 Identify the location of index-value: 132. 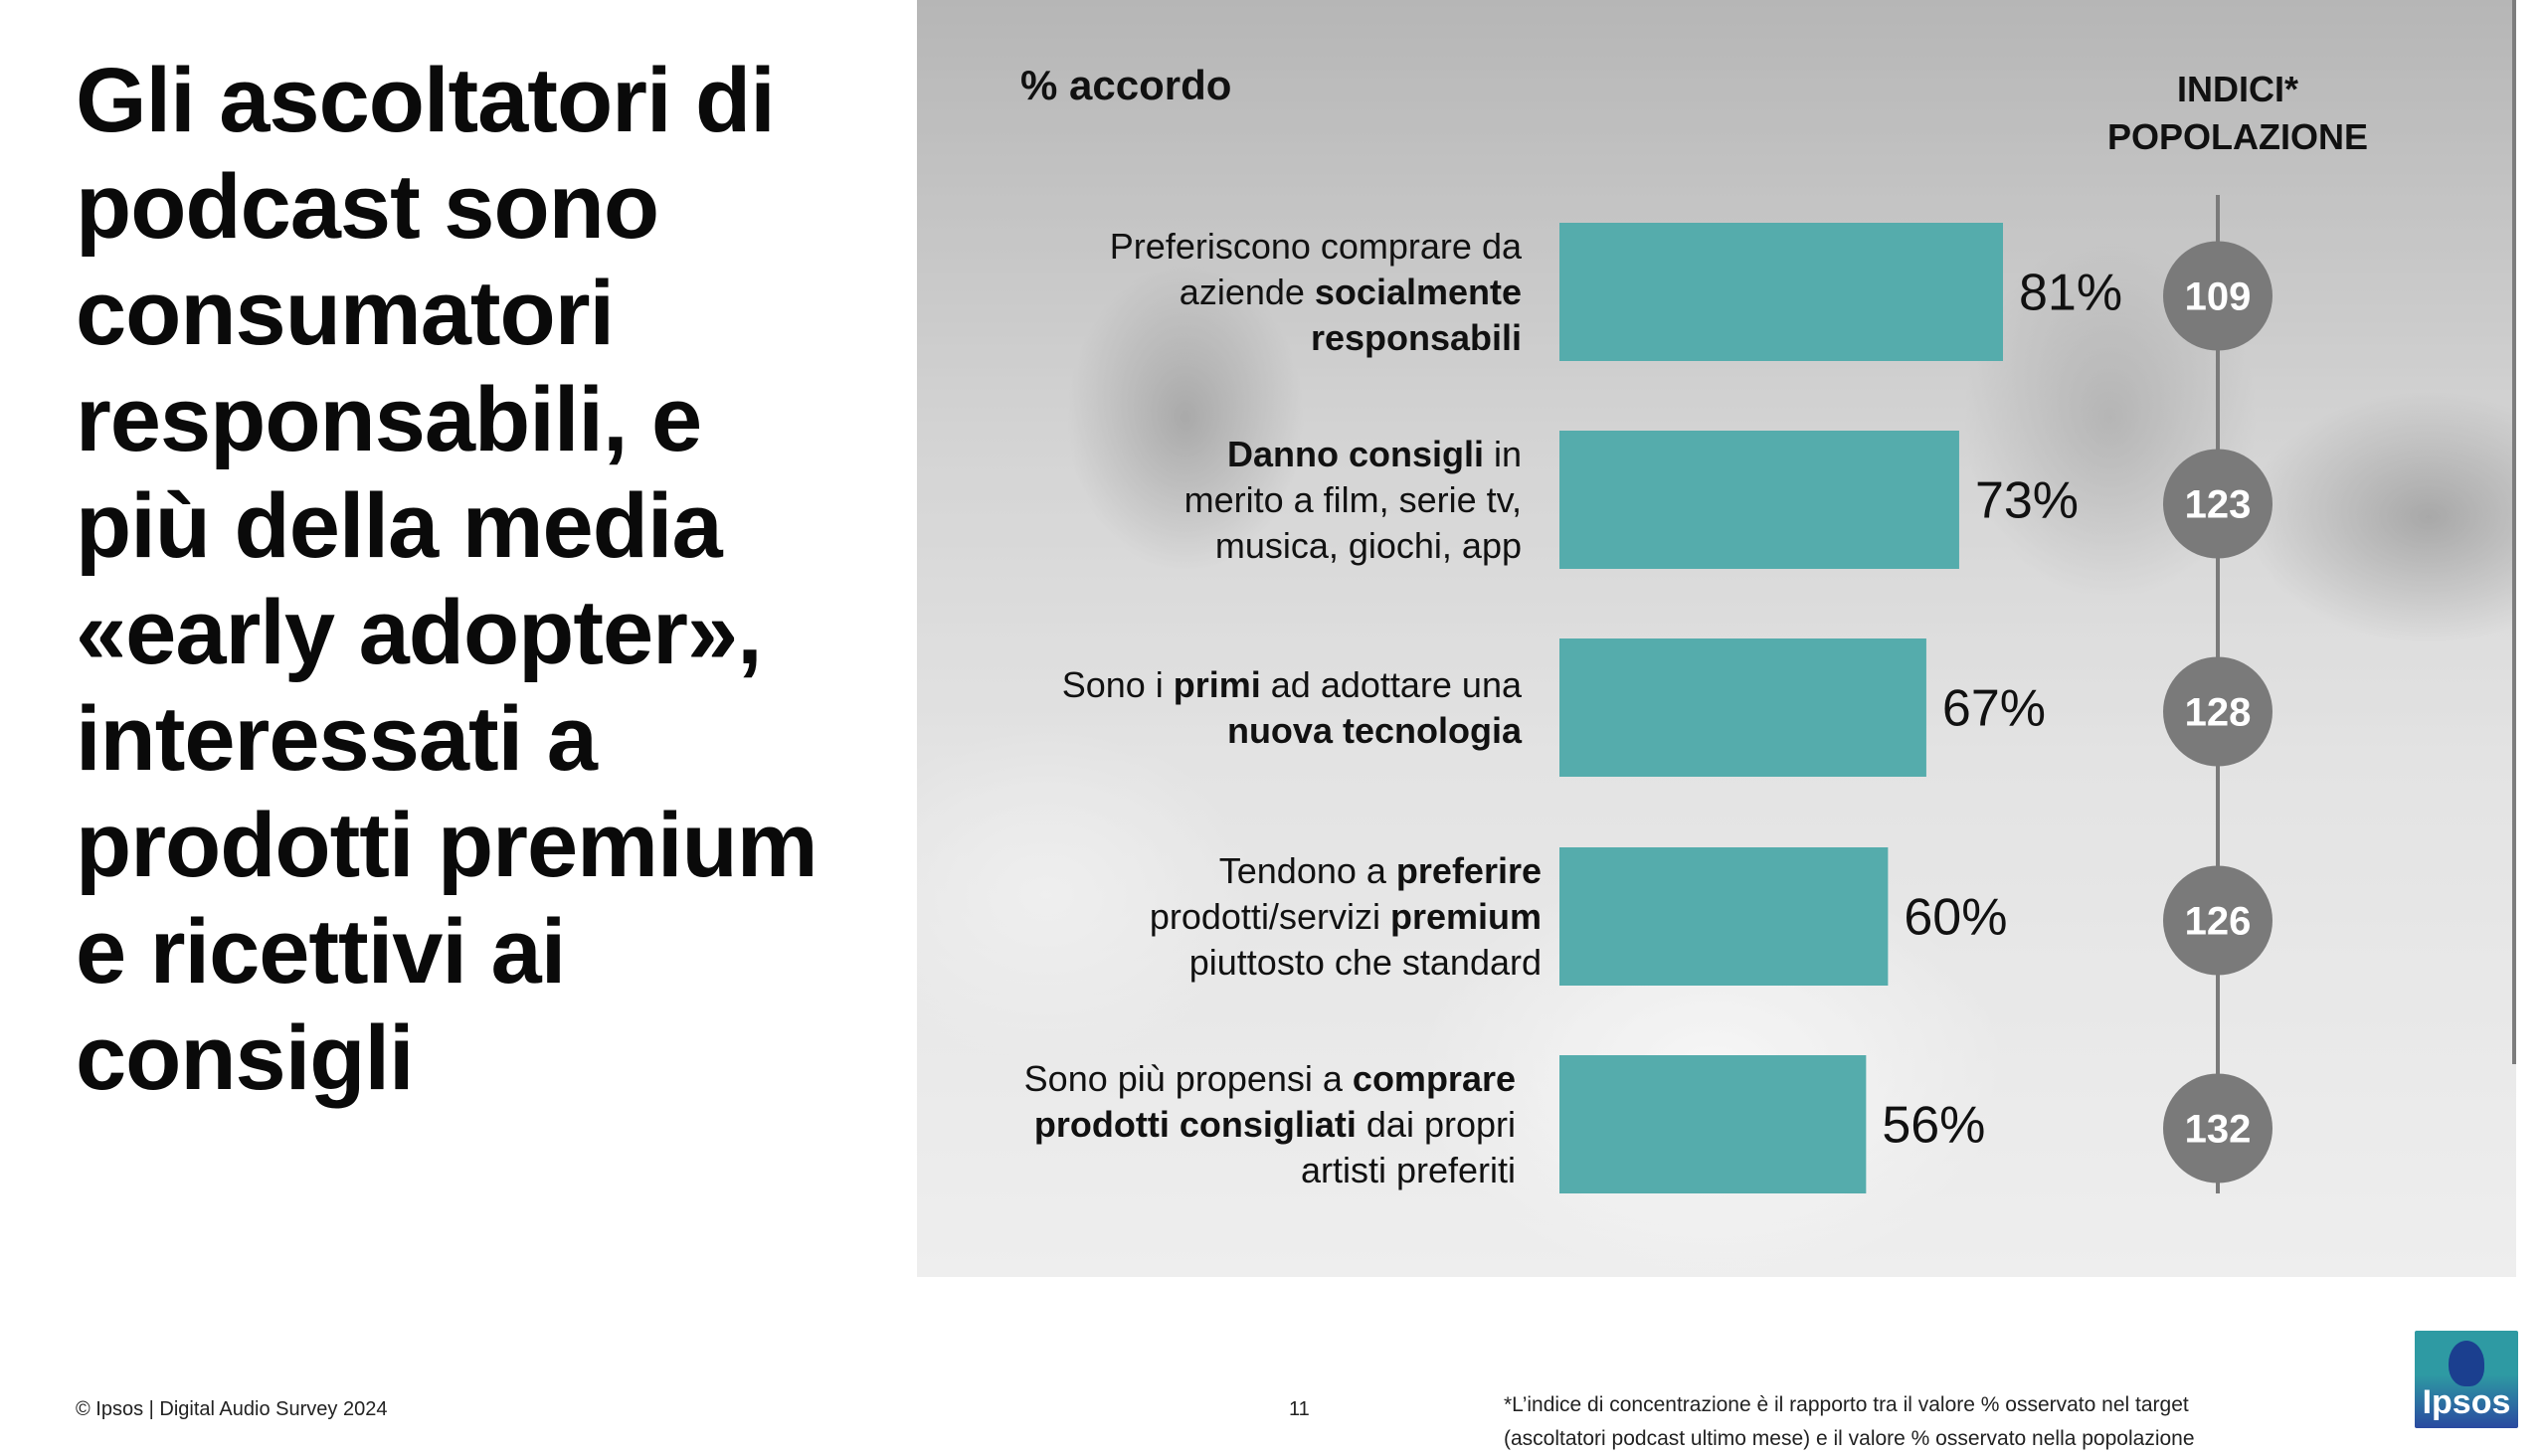
(2218, 1130).